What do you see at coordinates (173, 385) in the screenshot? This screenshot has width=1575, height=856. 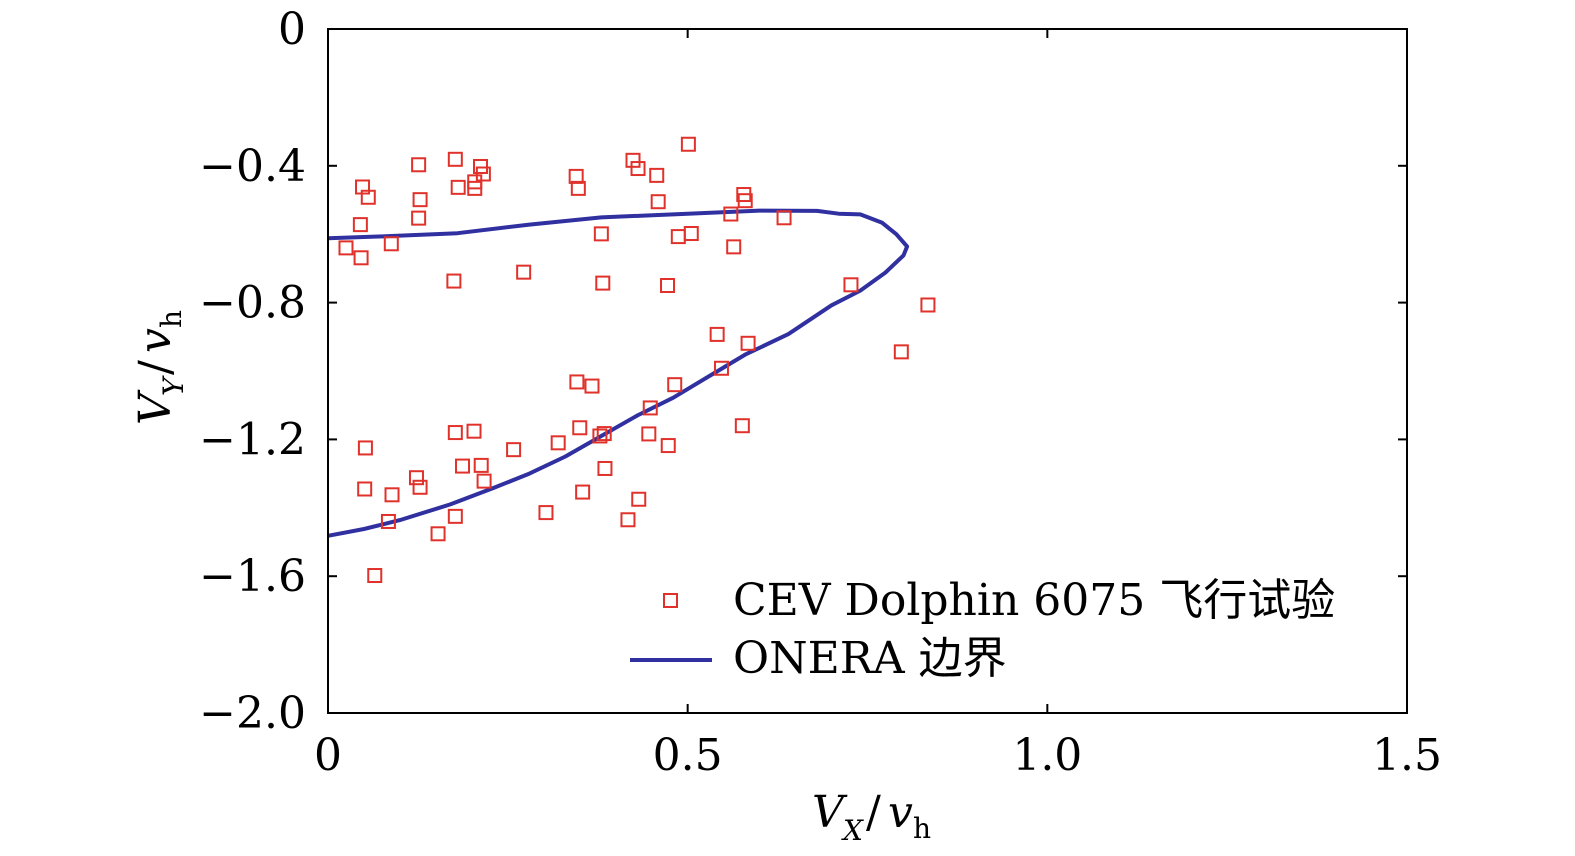 I see `y-axis-label-sub: Y` at bounding box center [173, 385].